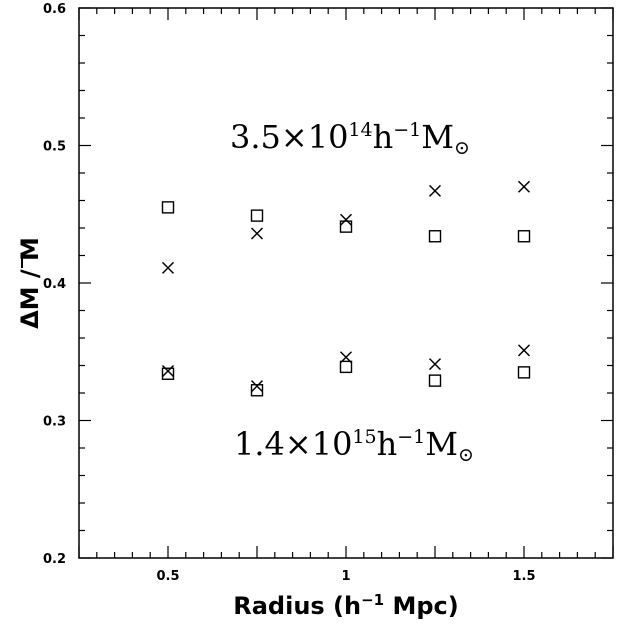  I want to click on y-tick-label: 0.4, so click(54, 284).